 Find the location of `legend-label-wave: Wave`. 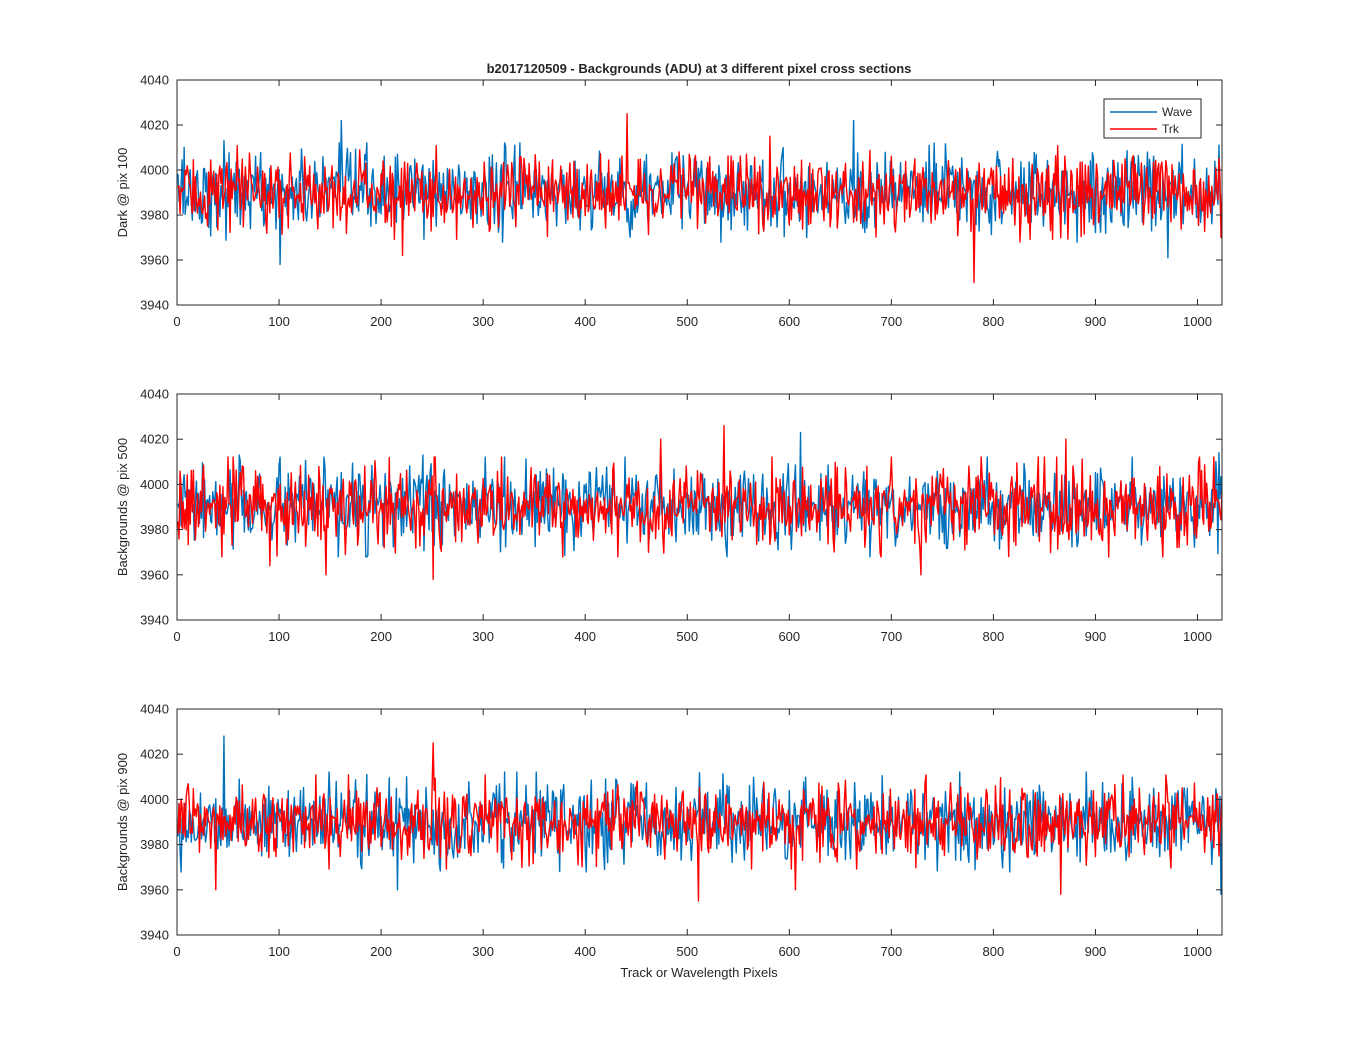

legend-label-wave: Wave is located at coordinates (1177, 112).